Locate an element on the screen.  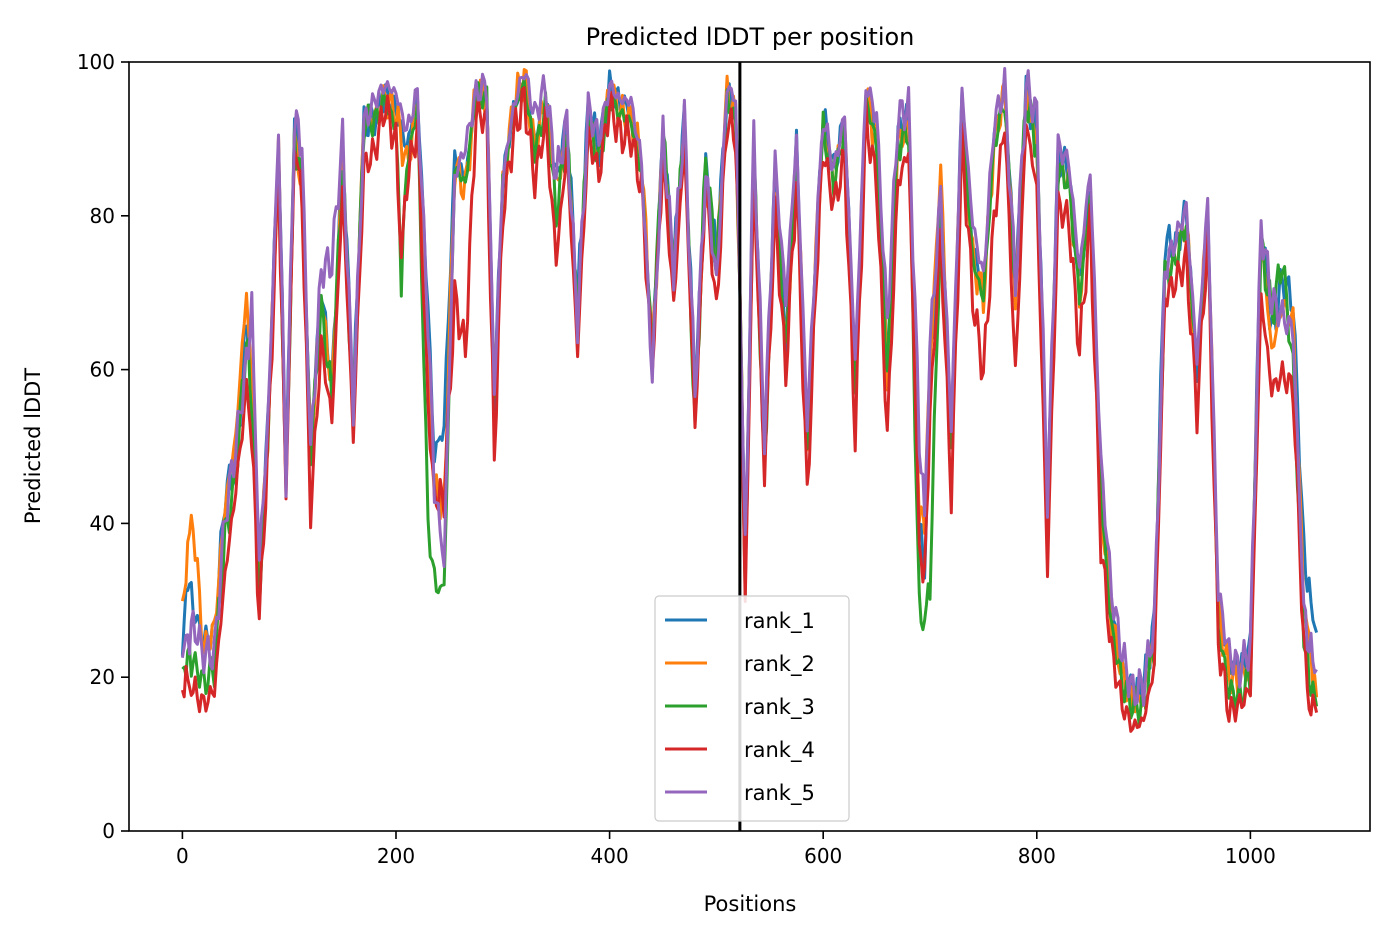
x-tick-label: 1000 is located at coordinates (1250, 856).